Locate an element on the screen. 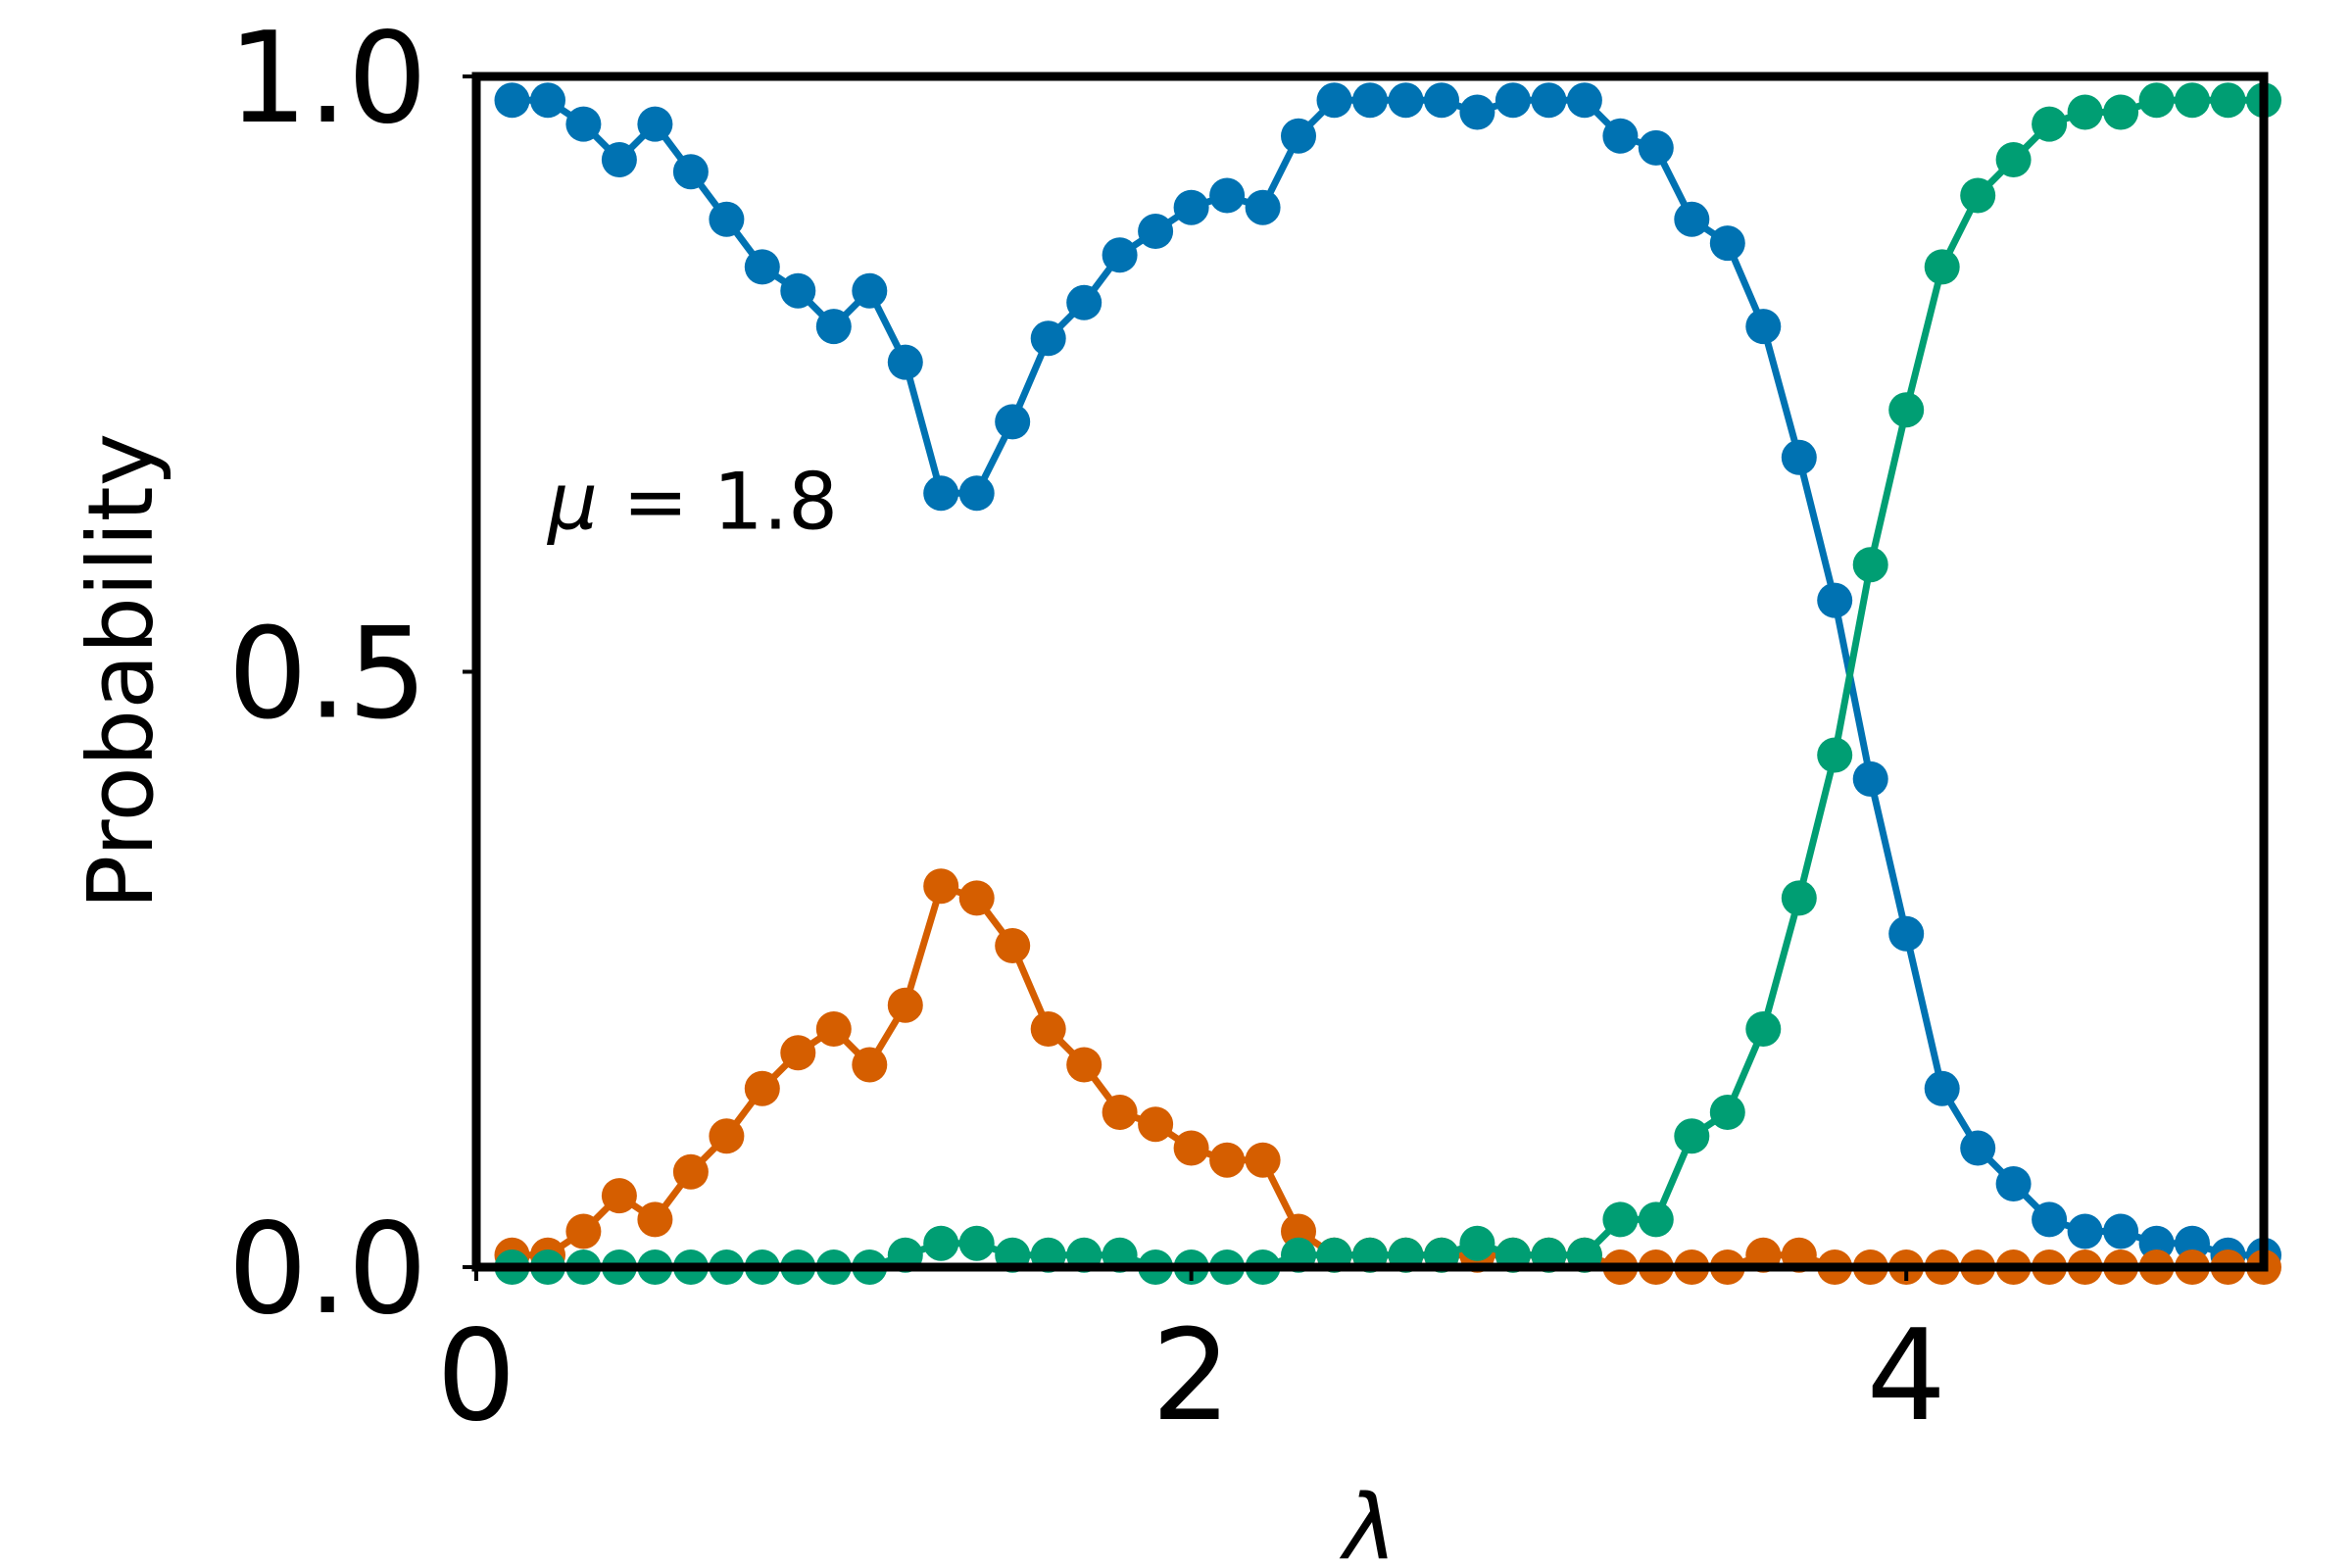 This screenshot has width=2352, height=1568. y-tick-label: 0.0 is located at coordinates (327, 1270).